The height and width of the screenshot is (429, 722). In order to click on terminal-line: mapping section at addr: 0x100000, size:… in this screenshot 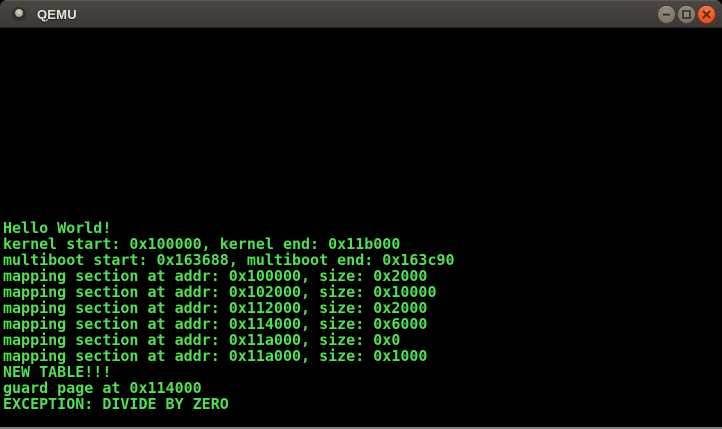, I will do `click(215, 276)`.